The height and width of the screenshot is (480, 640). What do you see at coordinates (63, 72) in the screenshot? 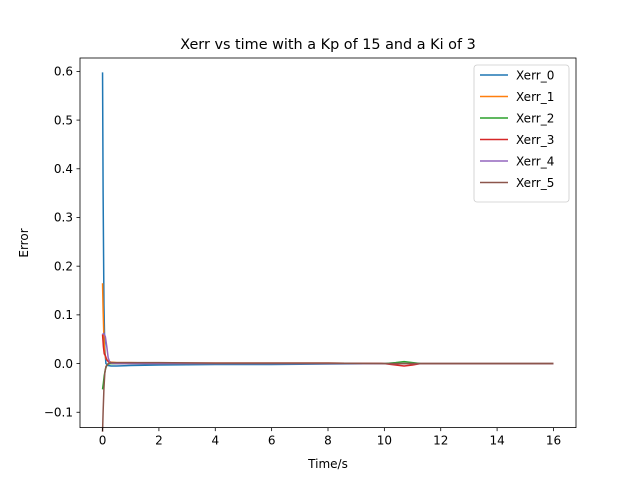
I see `y-tick-label: 0.6` at bounding box center [63, 72].